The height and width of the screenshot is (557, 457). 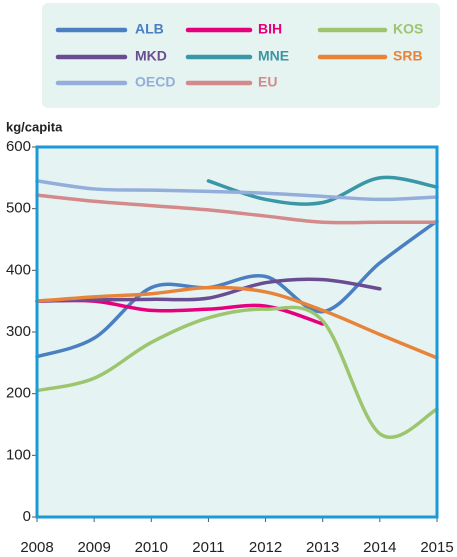 I want to click on y-tick-label: 400, so click(x=18, y=269).